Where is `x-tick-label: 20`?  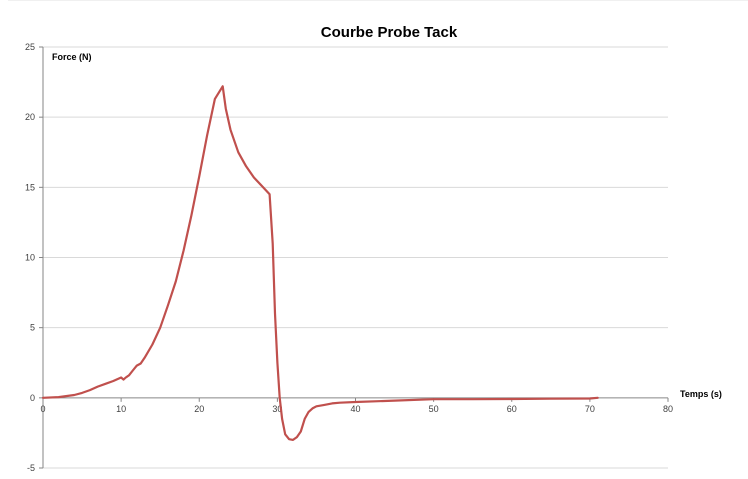 x-tick-label: 20 is located at coordinates (199, 409).